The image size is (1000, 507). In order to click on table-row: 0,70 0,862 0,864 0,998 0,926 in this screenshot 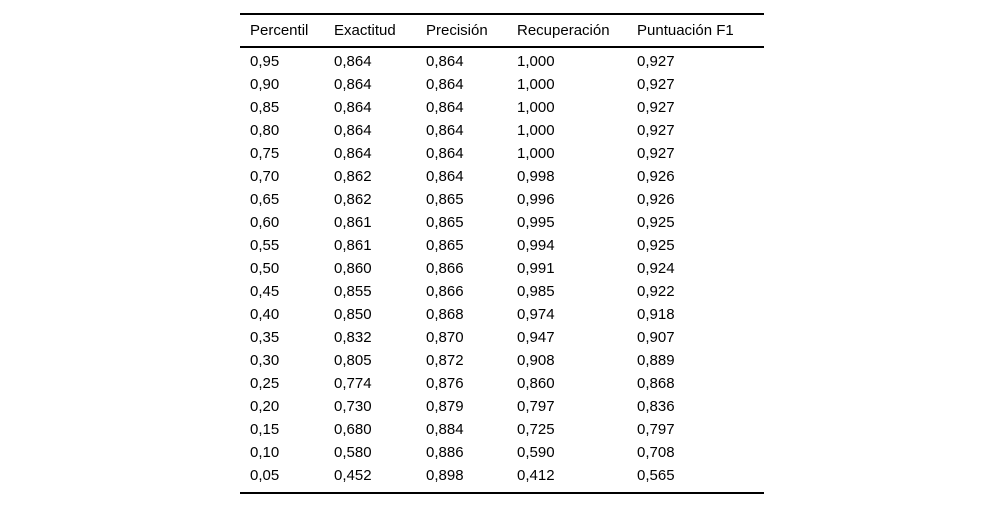, I will do `click(502, 176)`.